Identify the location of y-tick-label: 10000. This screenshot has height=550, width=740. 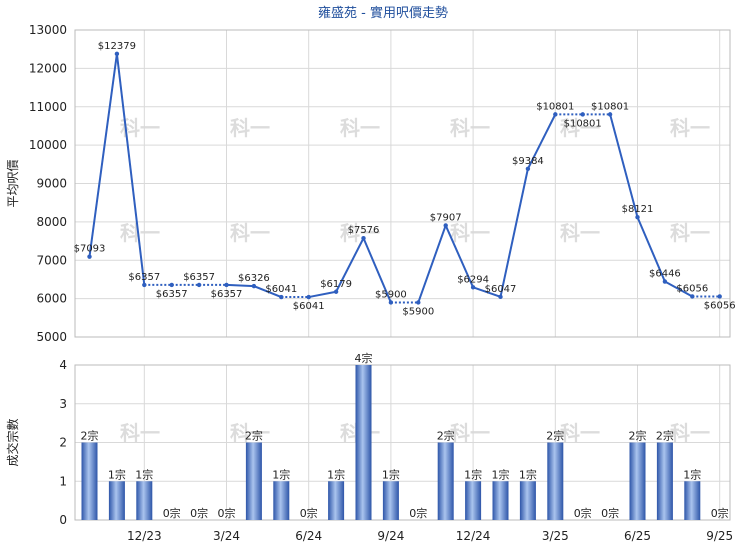
(48, 145).